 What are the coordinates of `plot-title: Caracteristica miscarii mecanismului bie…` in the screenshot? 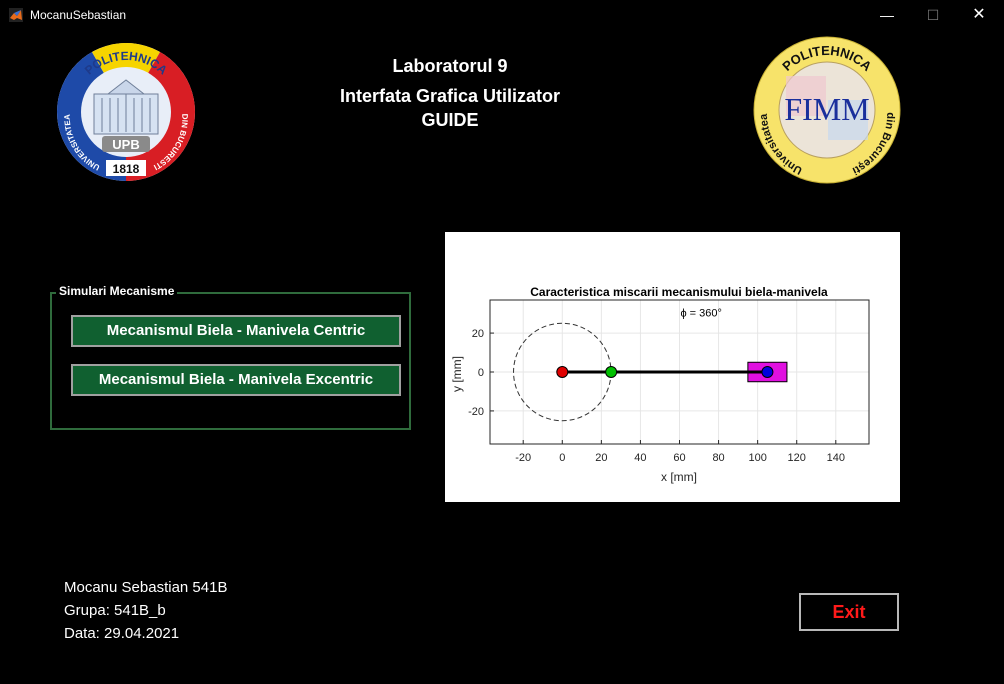 It's located at (679, 292).